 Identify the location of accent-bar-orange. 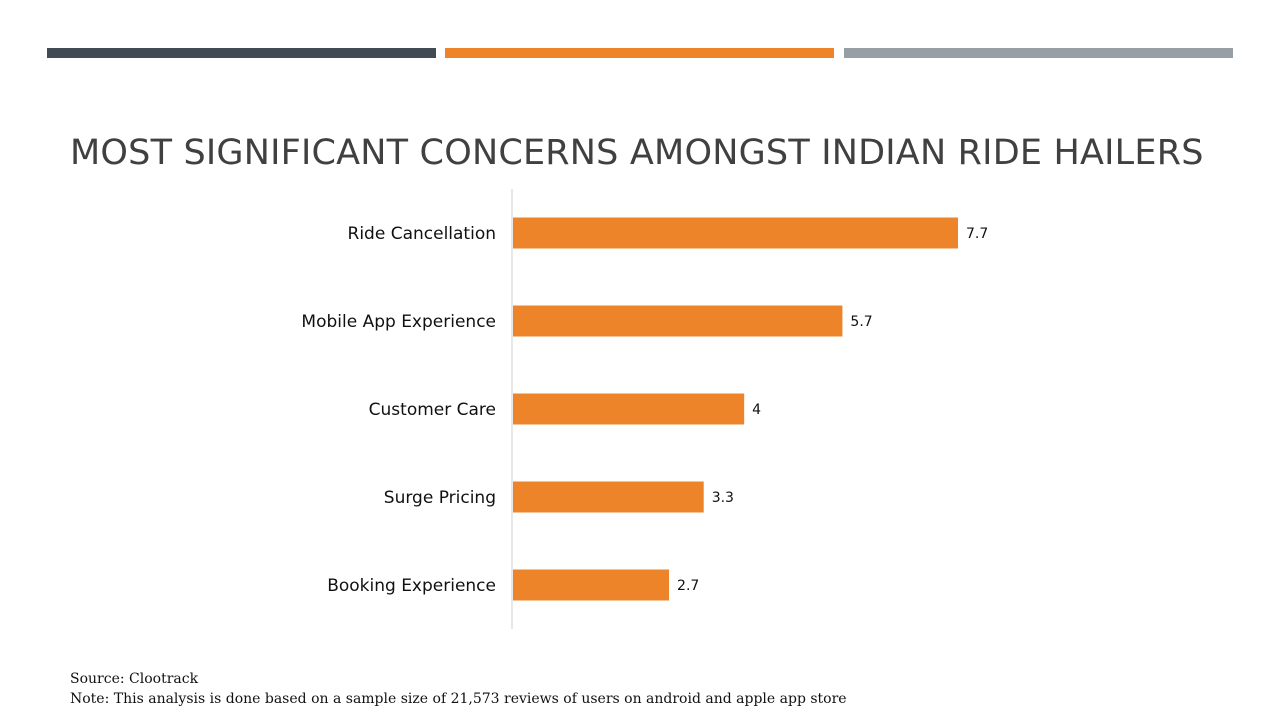
(639, 53).